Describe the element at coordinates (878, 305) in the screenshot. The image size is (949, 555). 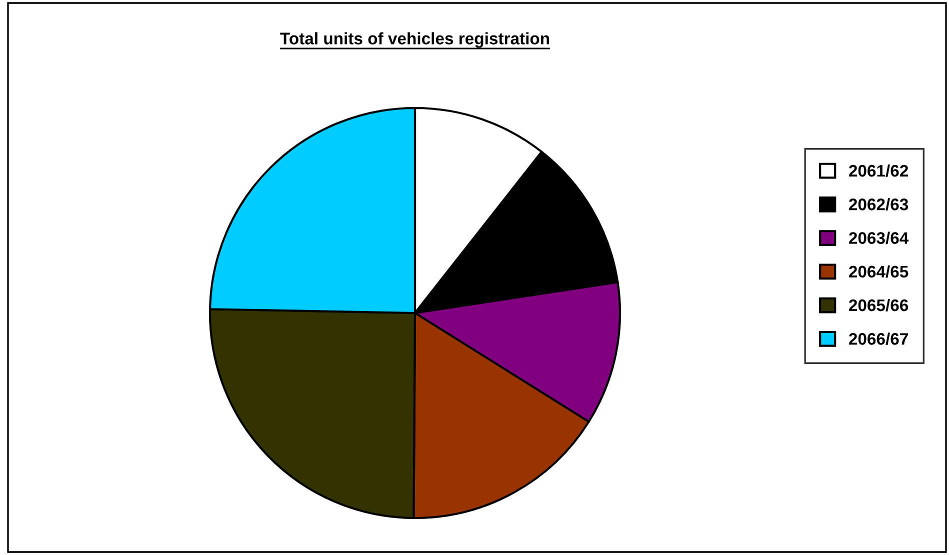
I see `legend-label: 2065/66` at that location.